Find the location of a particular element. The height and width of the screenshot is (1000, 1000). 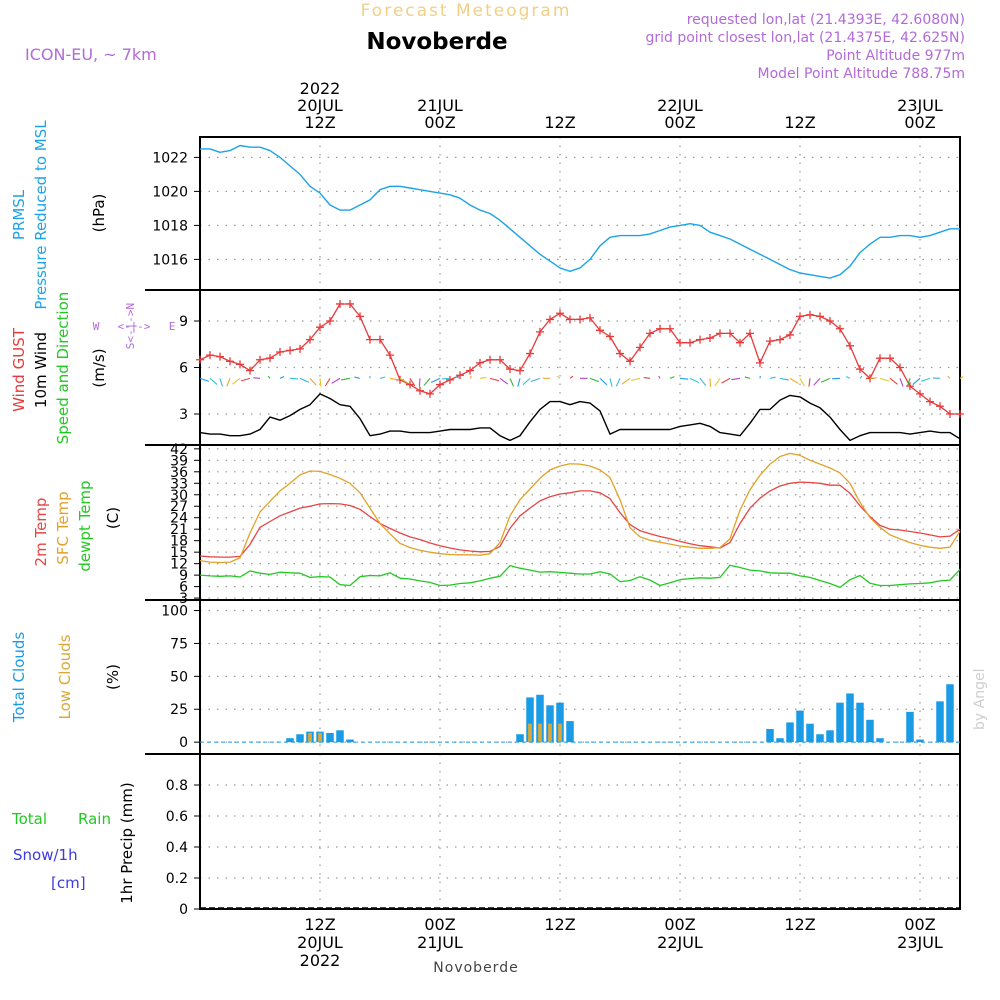

time-label-bottom: 2022 is located at coordinates (320, 960).